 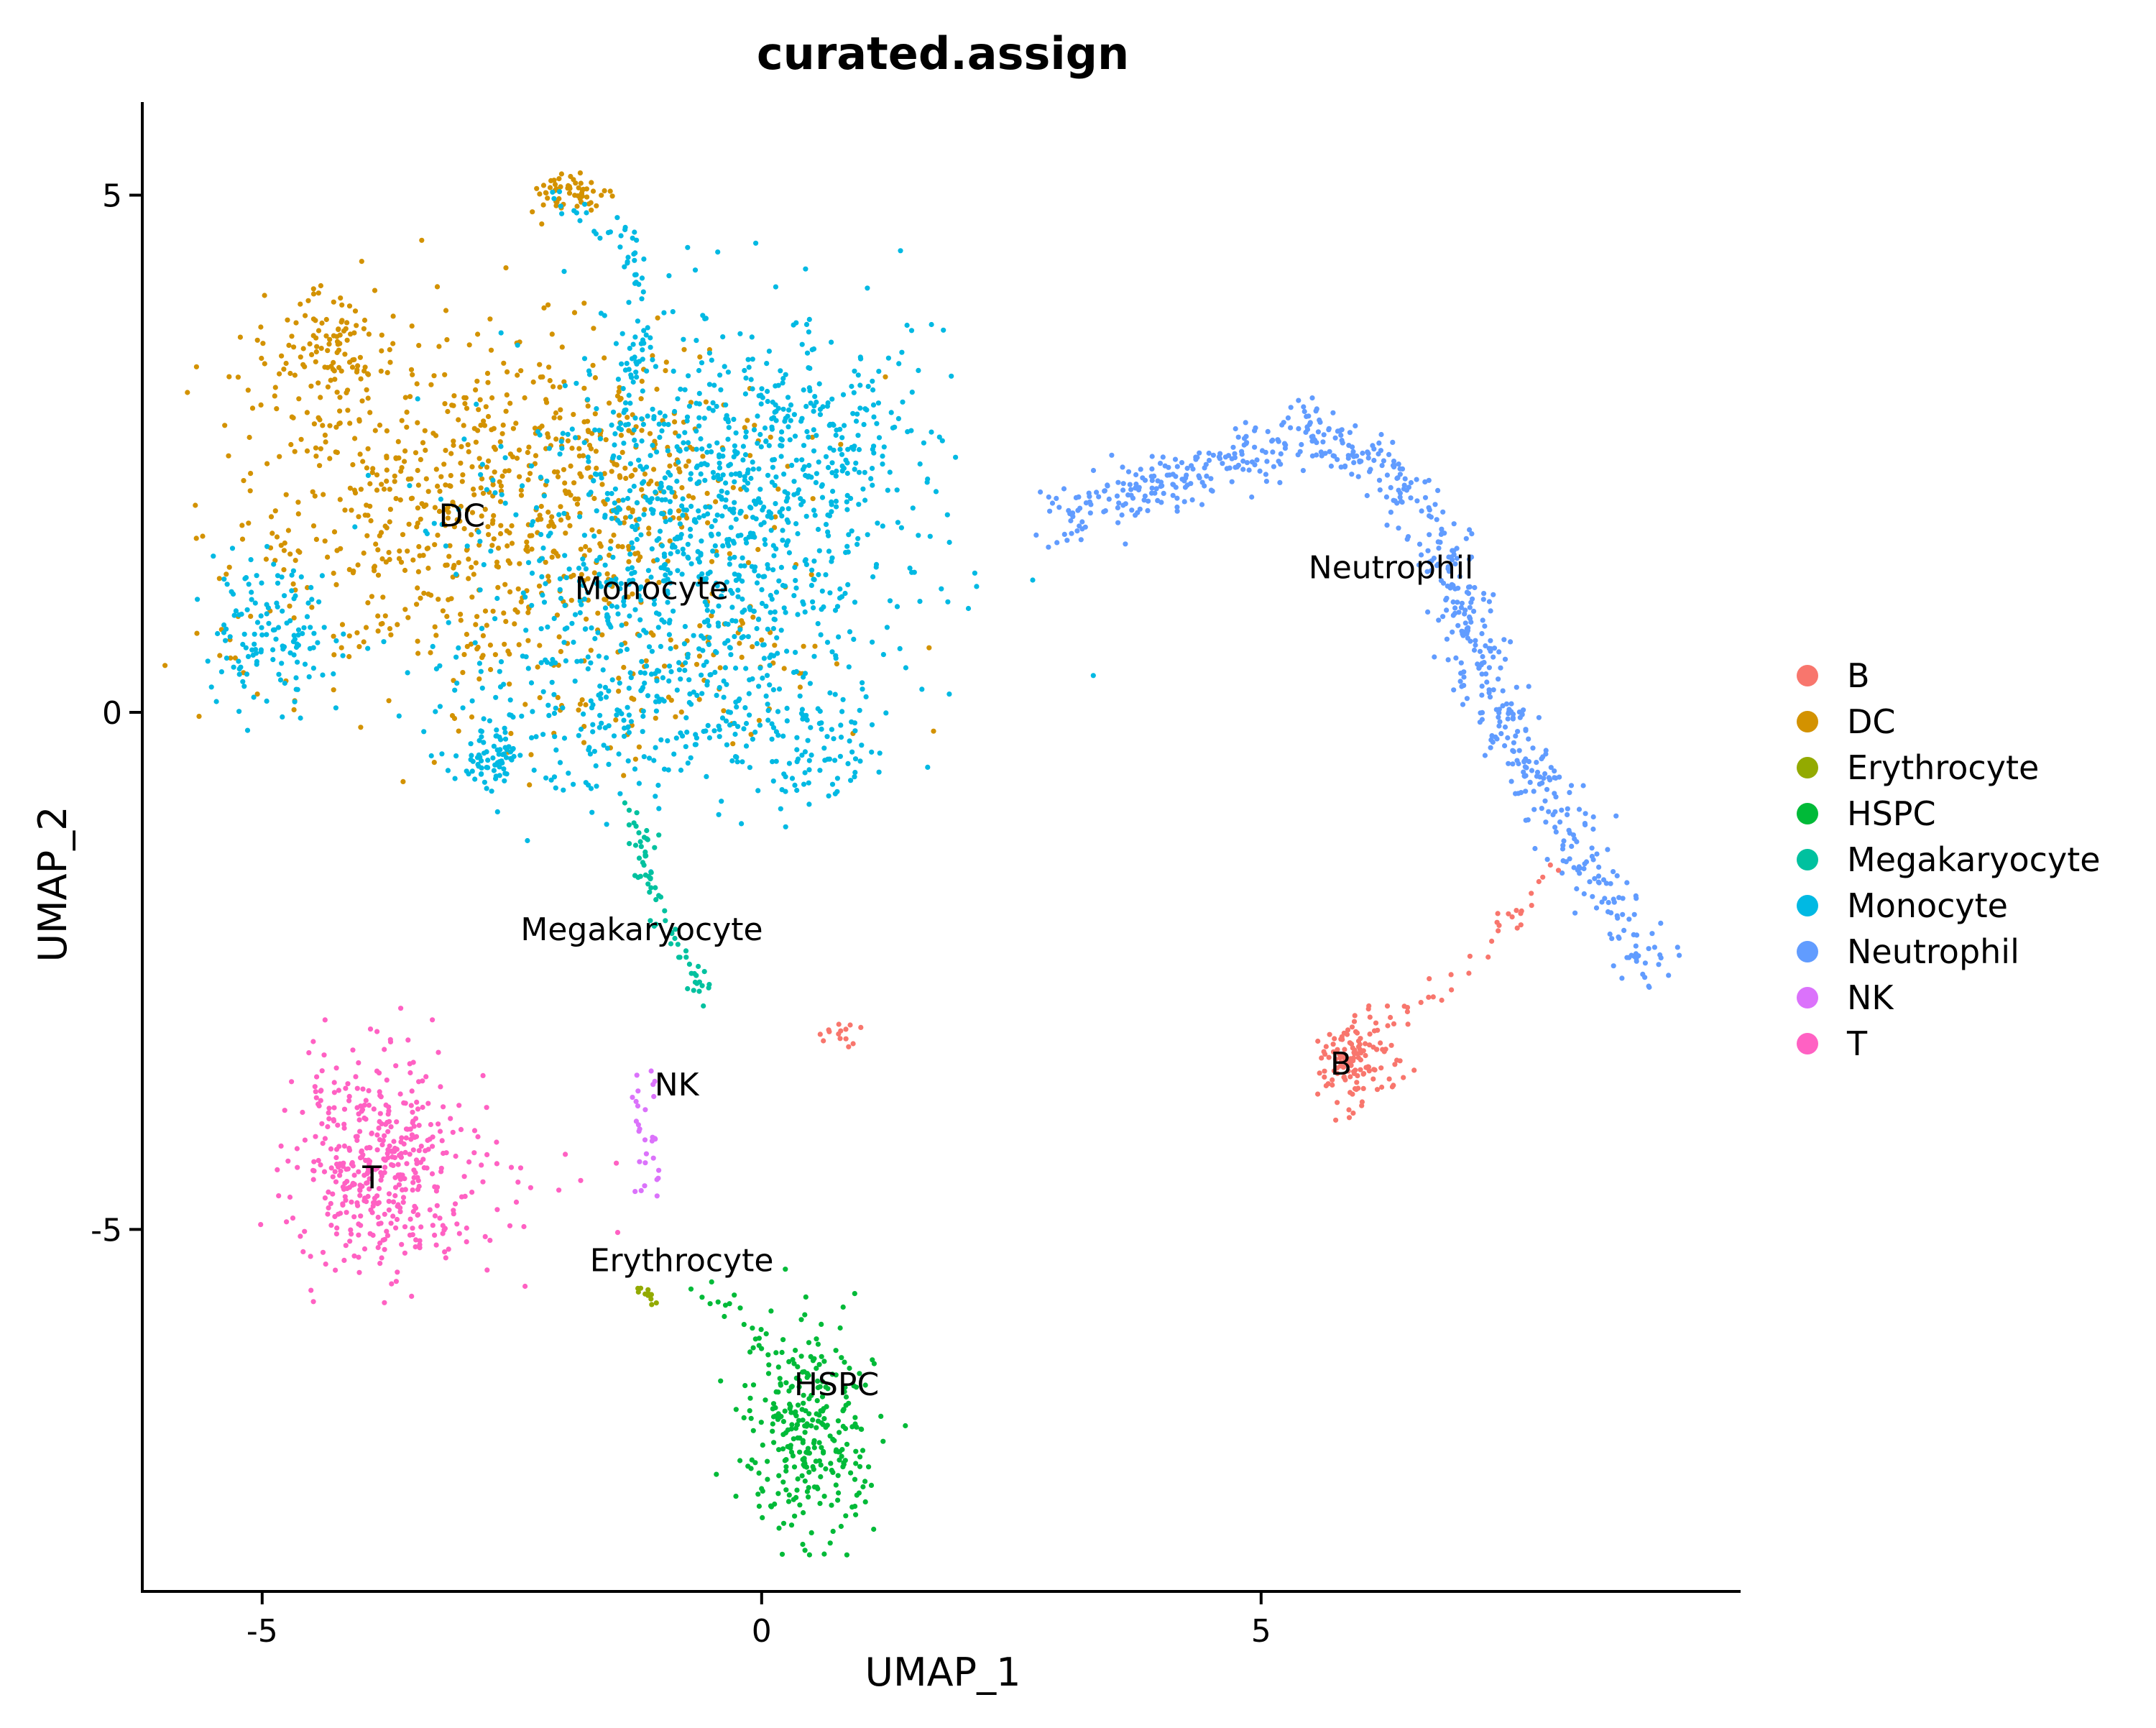 I want to click on point-megakaryocyte, so click(x=651, y=888).